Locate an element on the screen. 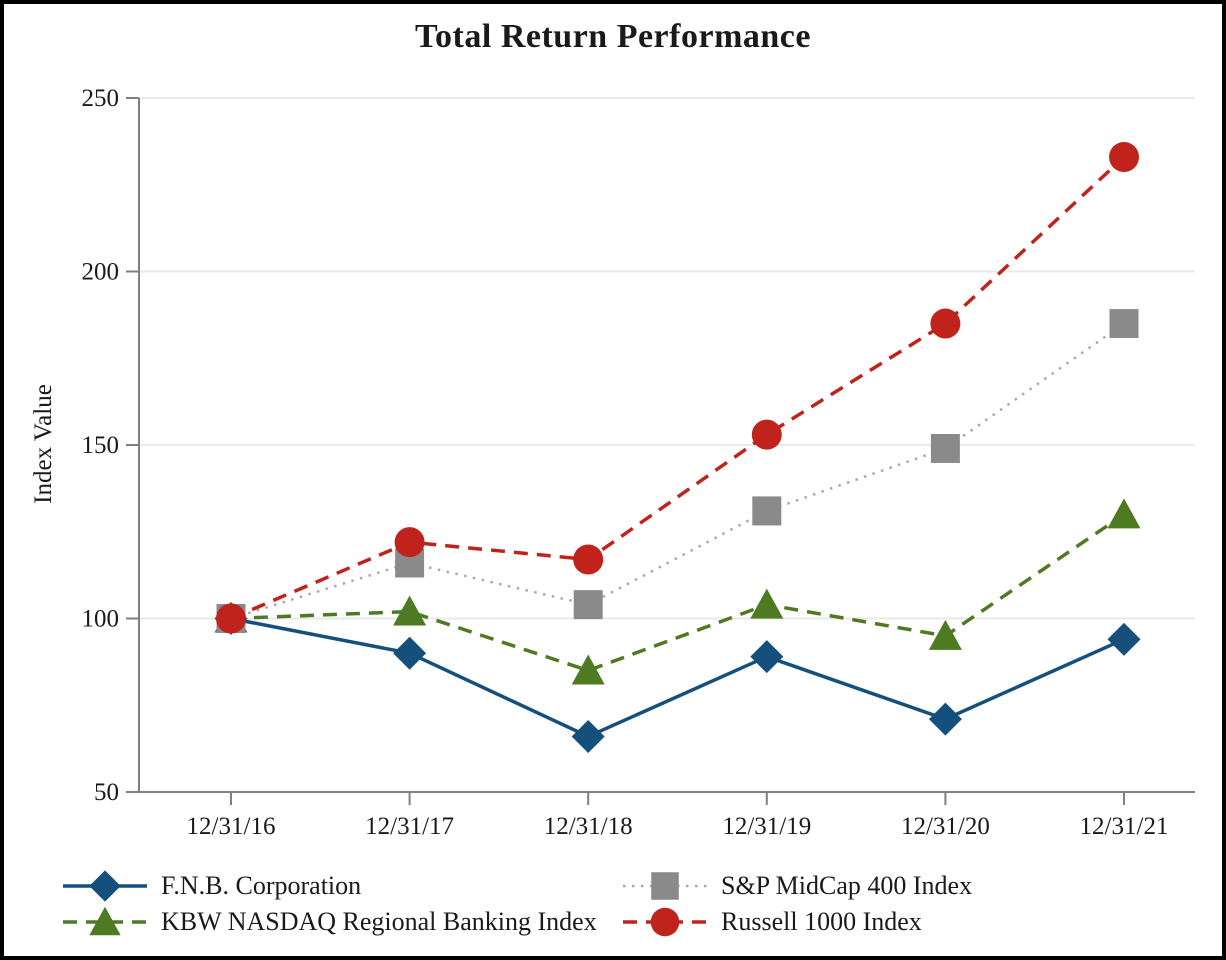 This screenshot has width=1226, height=960. legend-label-kbw: KBW NASDAQ Regional Banking Index is located at coordinates (379, 921).